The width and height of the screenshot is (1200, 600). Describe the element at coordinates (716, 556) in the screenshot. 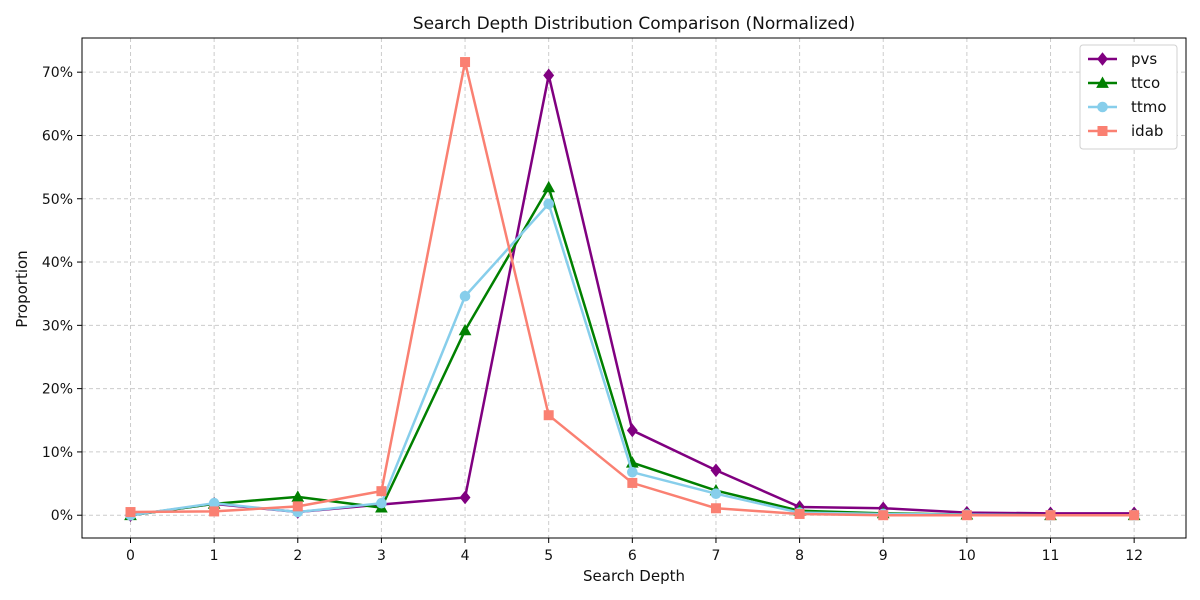

I see `x-tick-label: 7` at that location.